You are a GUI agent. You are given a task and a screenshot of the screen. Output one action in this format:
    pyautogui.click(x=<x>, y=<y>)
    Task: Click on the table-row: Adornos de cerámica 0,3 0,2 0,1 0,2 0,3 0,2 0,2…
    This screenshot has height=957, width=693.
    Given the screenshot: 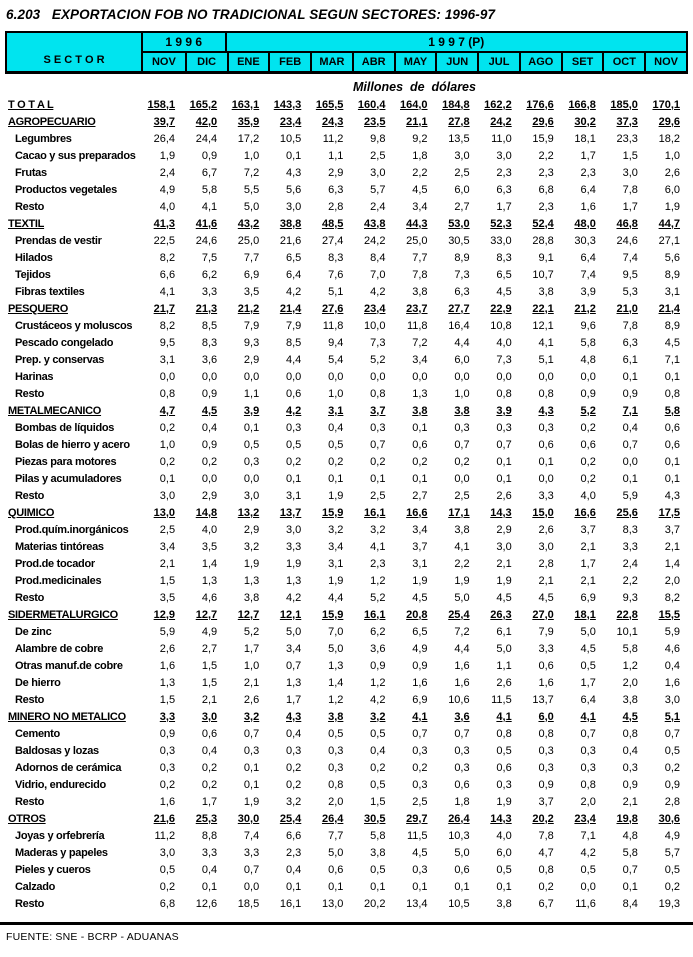 What is the action you would take?
    pyautogui.click(x=346, y=767)
    